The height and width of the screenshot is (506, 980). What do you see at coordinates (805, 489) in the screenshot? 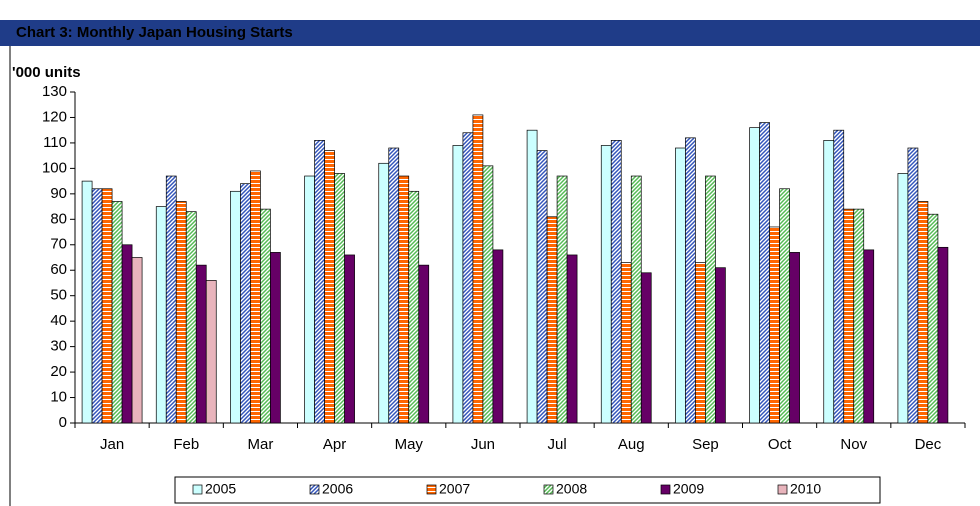
I see `legend-label: 2010` at bounding box center [805, 489].